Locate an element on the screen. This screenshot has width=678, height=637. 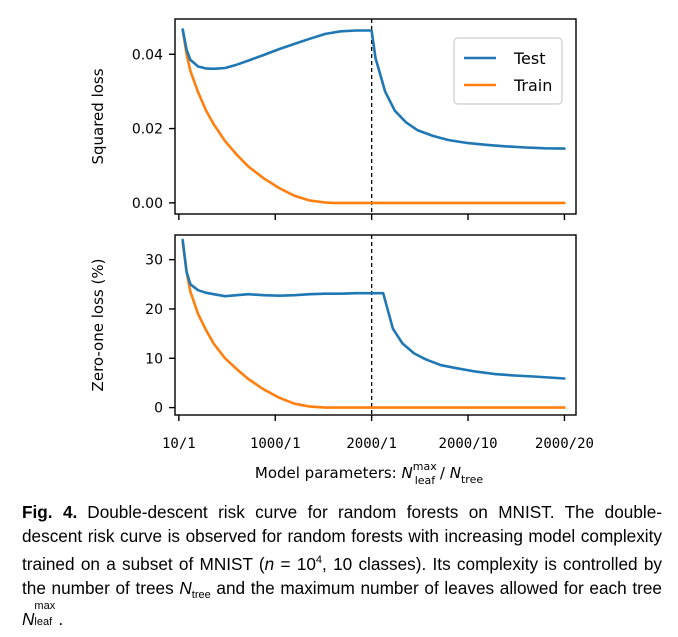
caption-max-sup: max is located at coordinates (45, 605).